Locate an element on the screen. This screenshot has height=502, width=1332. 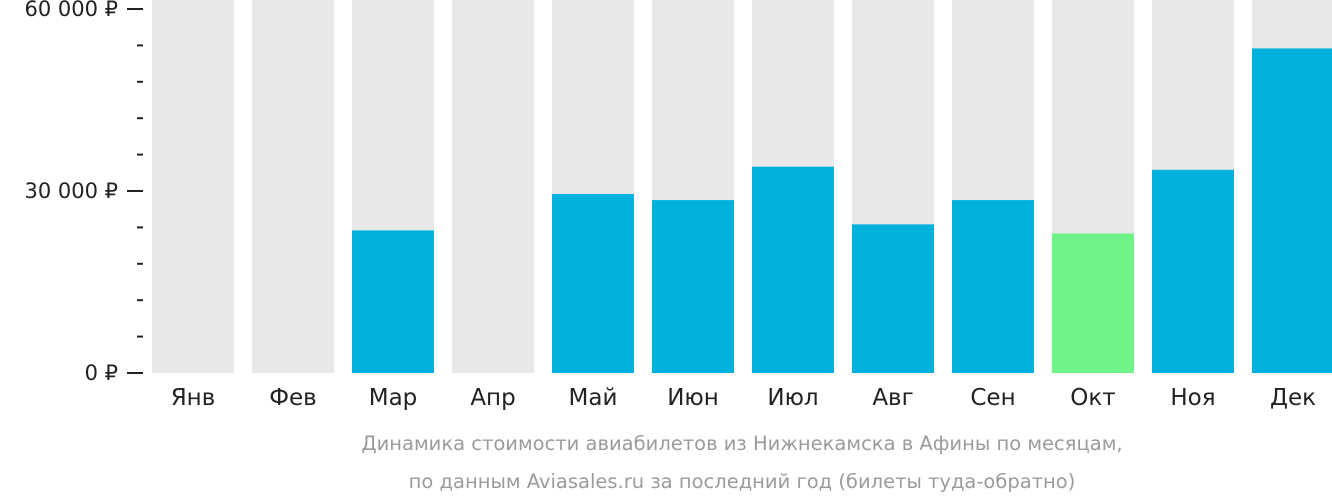
x-axis-labels: Янв Фев Мар Апр Май Июн Июл Авг Сен Окт Ноя Дек is located at coordinates (743, 398).